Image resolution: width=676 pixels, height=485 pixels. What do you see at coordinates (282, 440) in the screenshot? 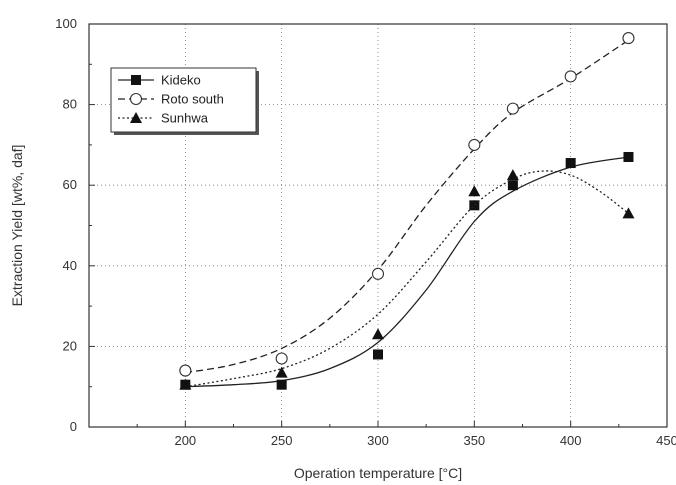
I see `x-tick-label: 250` at bounding box center [282, 440].